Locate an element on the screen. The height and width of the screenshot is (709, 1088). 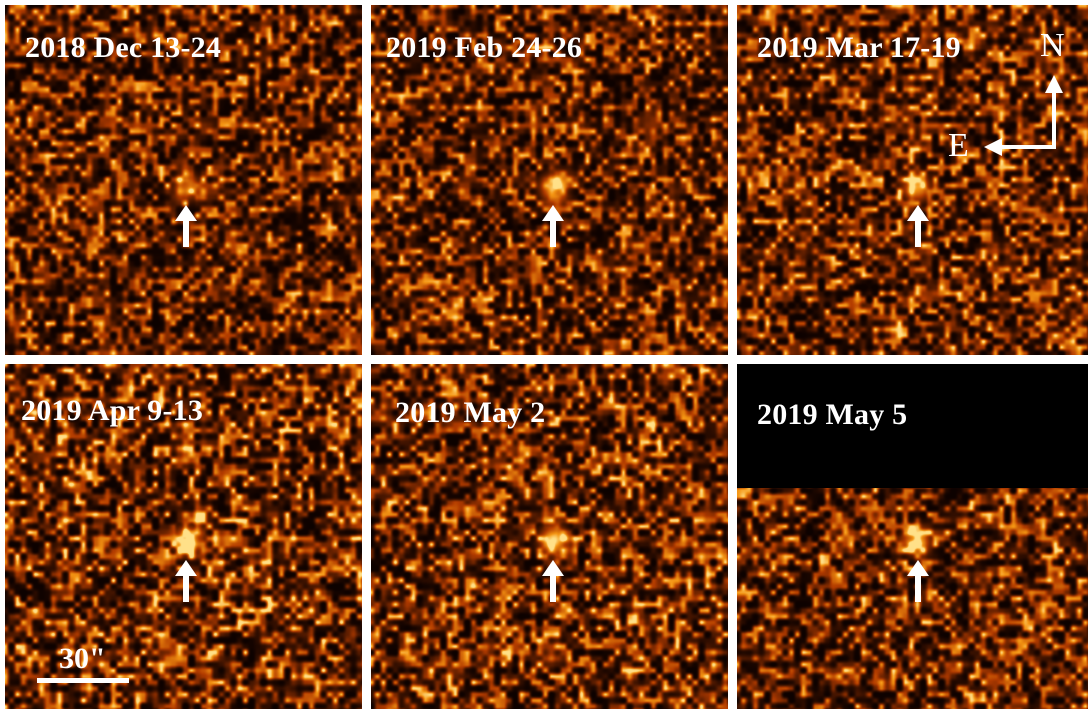
north-label: N is located at coordinates (1052, 45).